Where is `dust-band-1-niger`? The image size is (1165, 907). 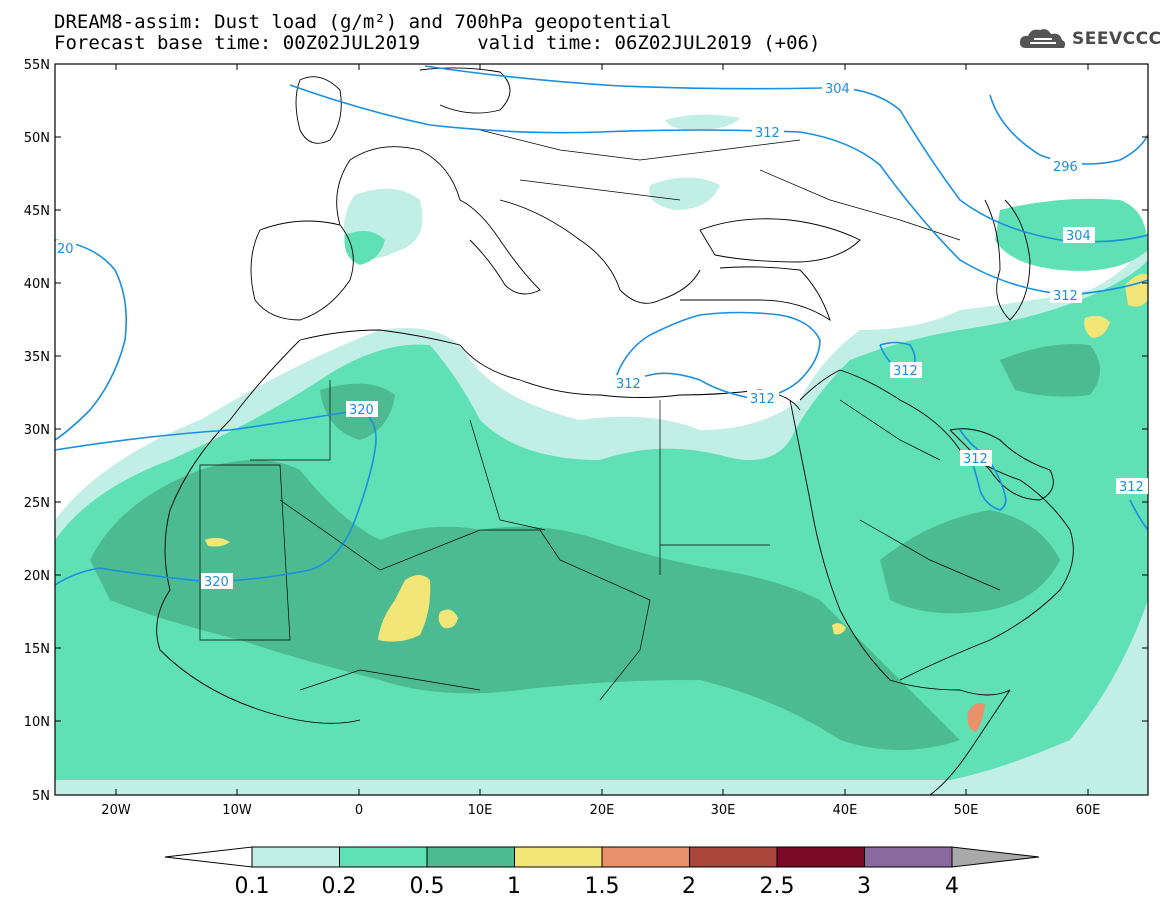
dust-band-1-niger is located at coordinates (404, 608).